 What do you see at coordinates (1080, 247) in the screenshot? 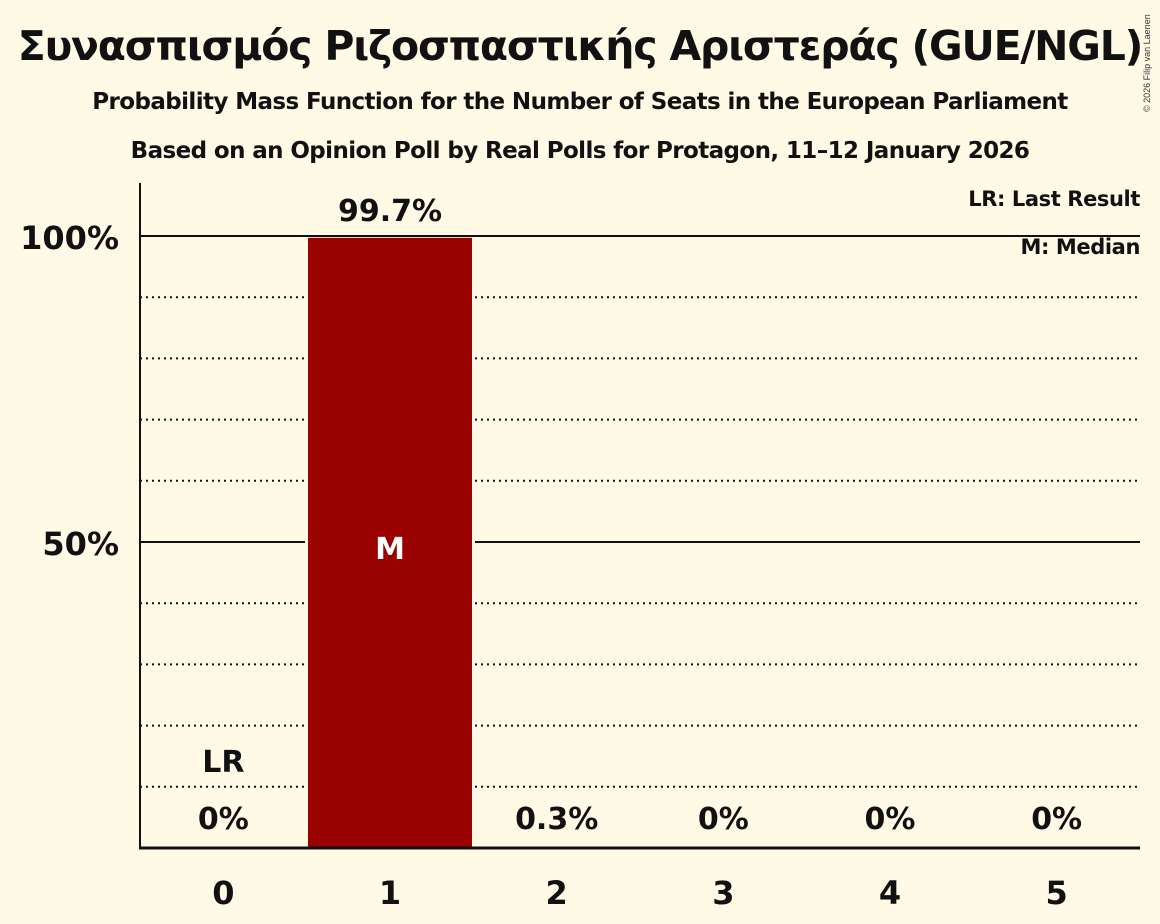
I see `legend-median: M: Median` at bounding box center [1080, 247].